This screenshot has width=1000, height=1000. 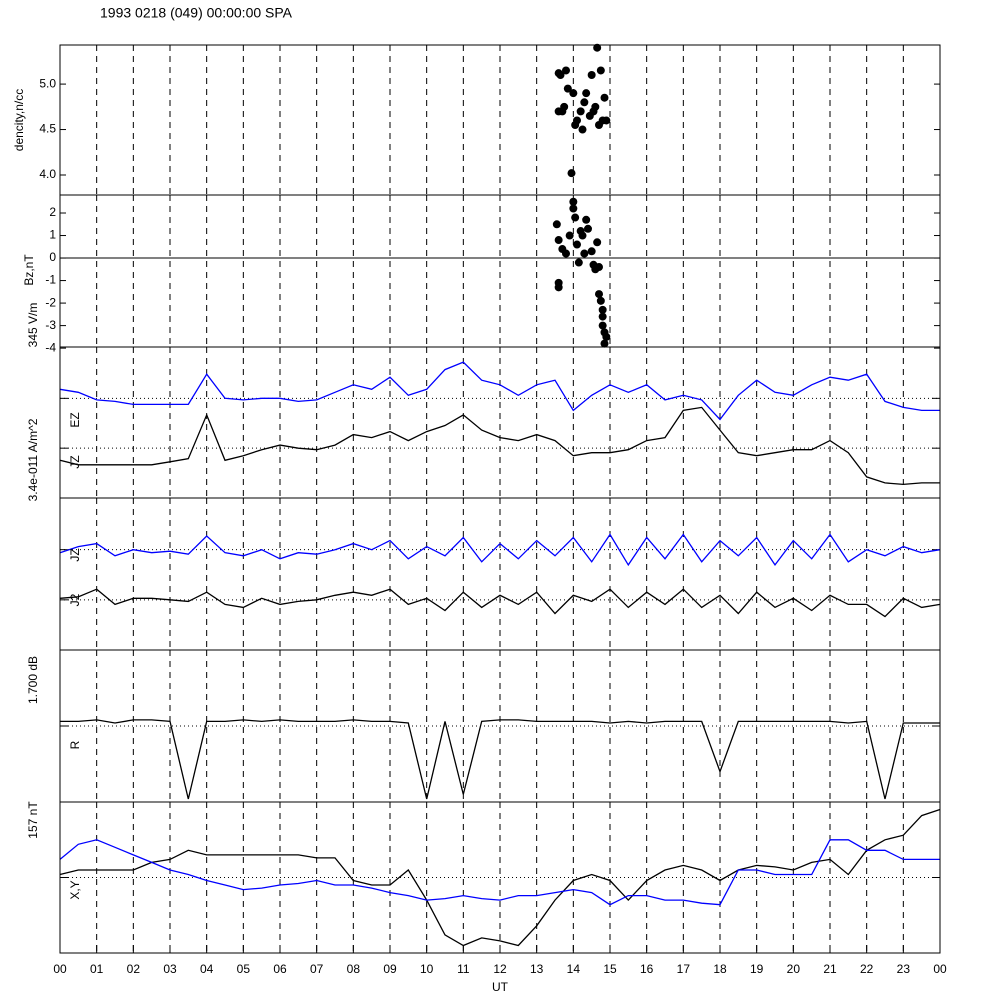 I want to click on x-tick-label: 04, so click(x=207, y=969).